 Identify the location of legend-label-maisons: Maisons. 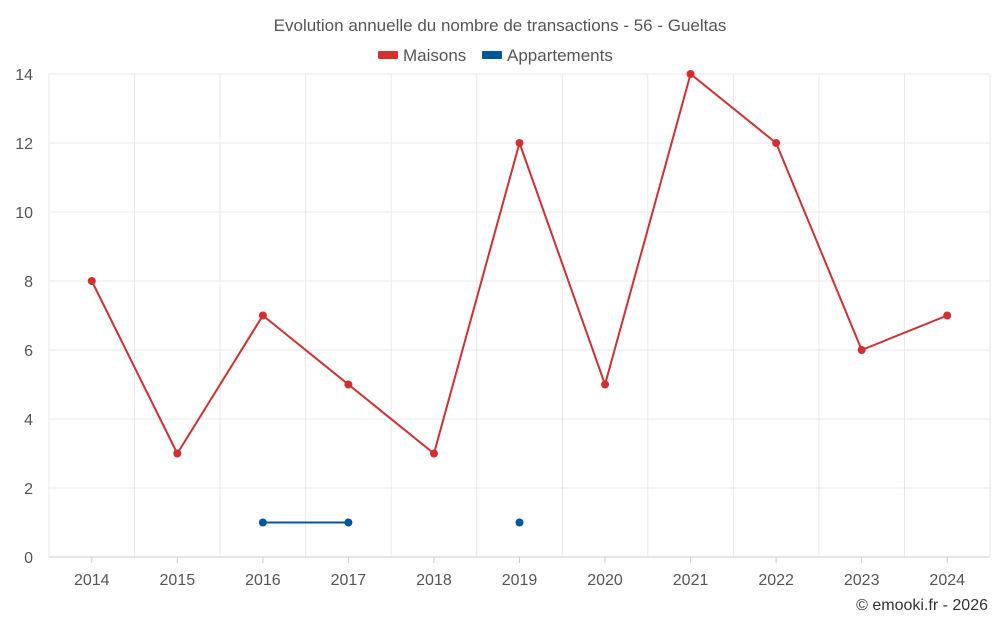
(434, 55).